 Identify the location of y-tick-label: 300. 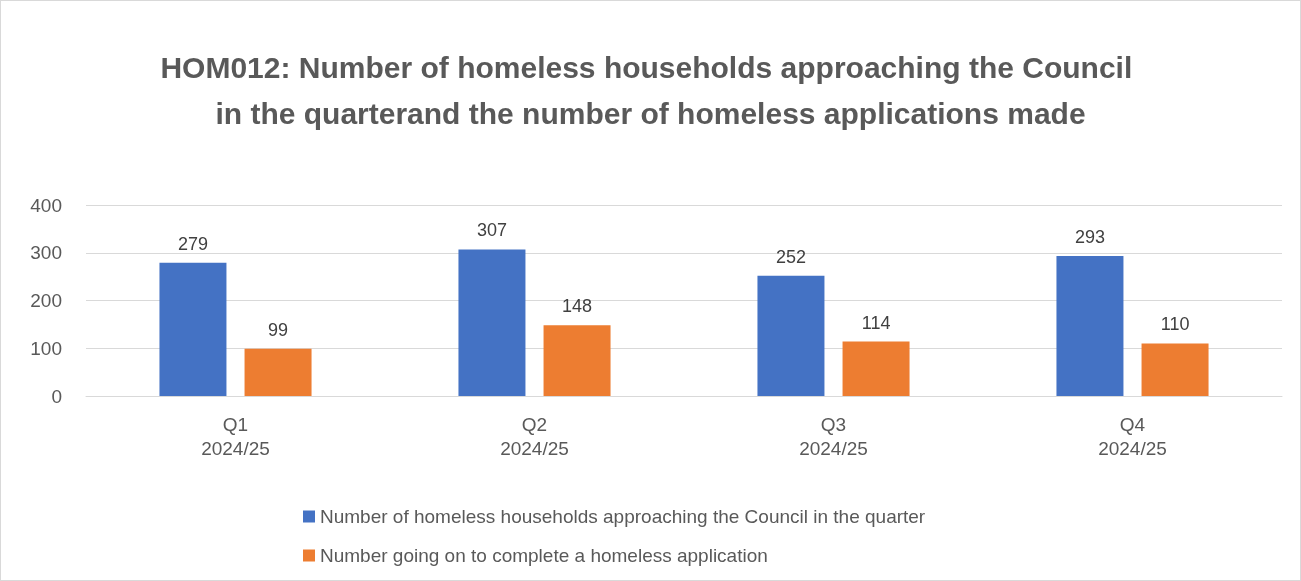
(46, 253).